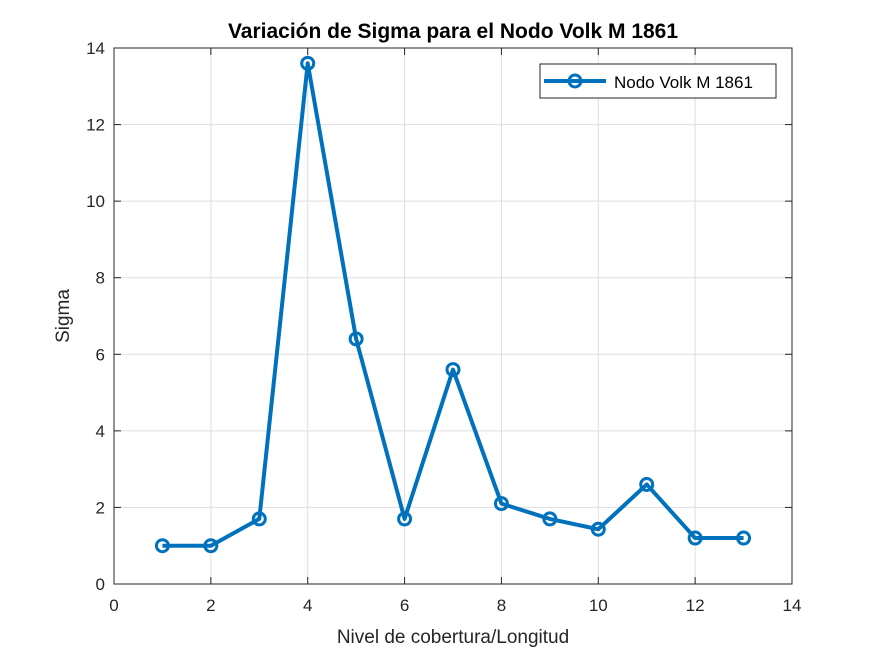  Describe the element at coordinates (598, 605) in the screenshot. I see `x-tick-label: 10` at that location.